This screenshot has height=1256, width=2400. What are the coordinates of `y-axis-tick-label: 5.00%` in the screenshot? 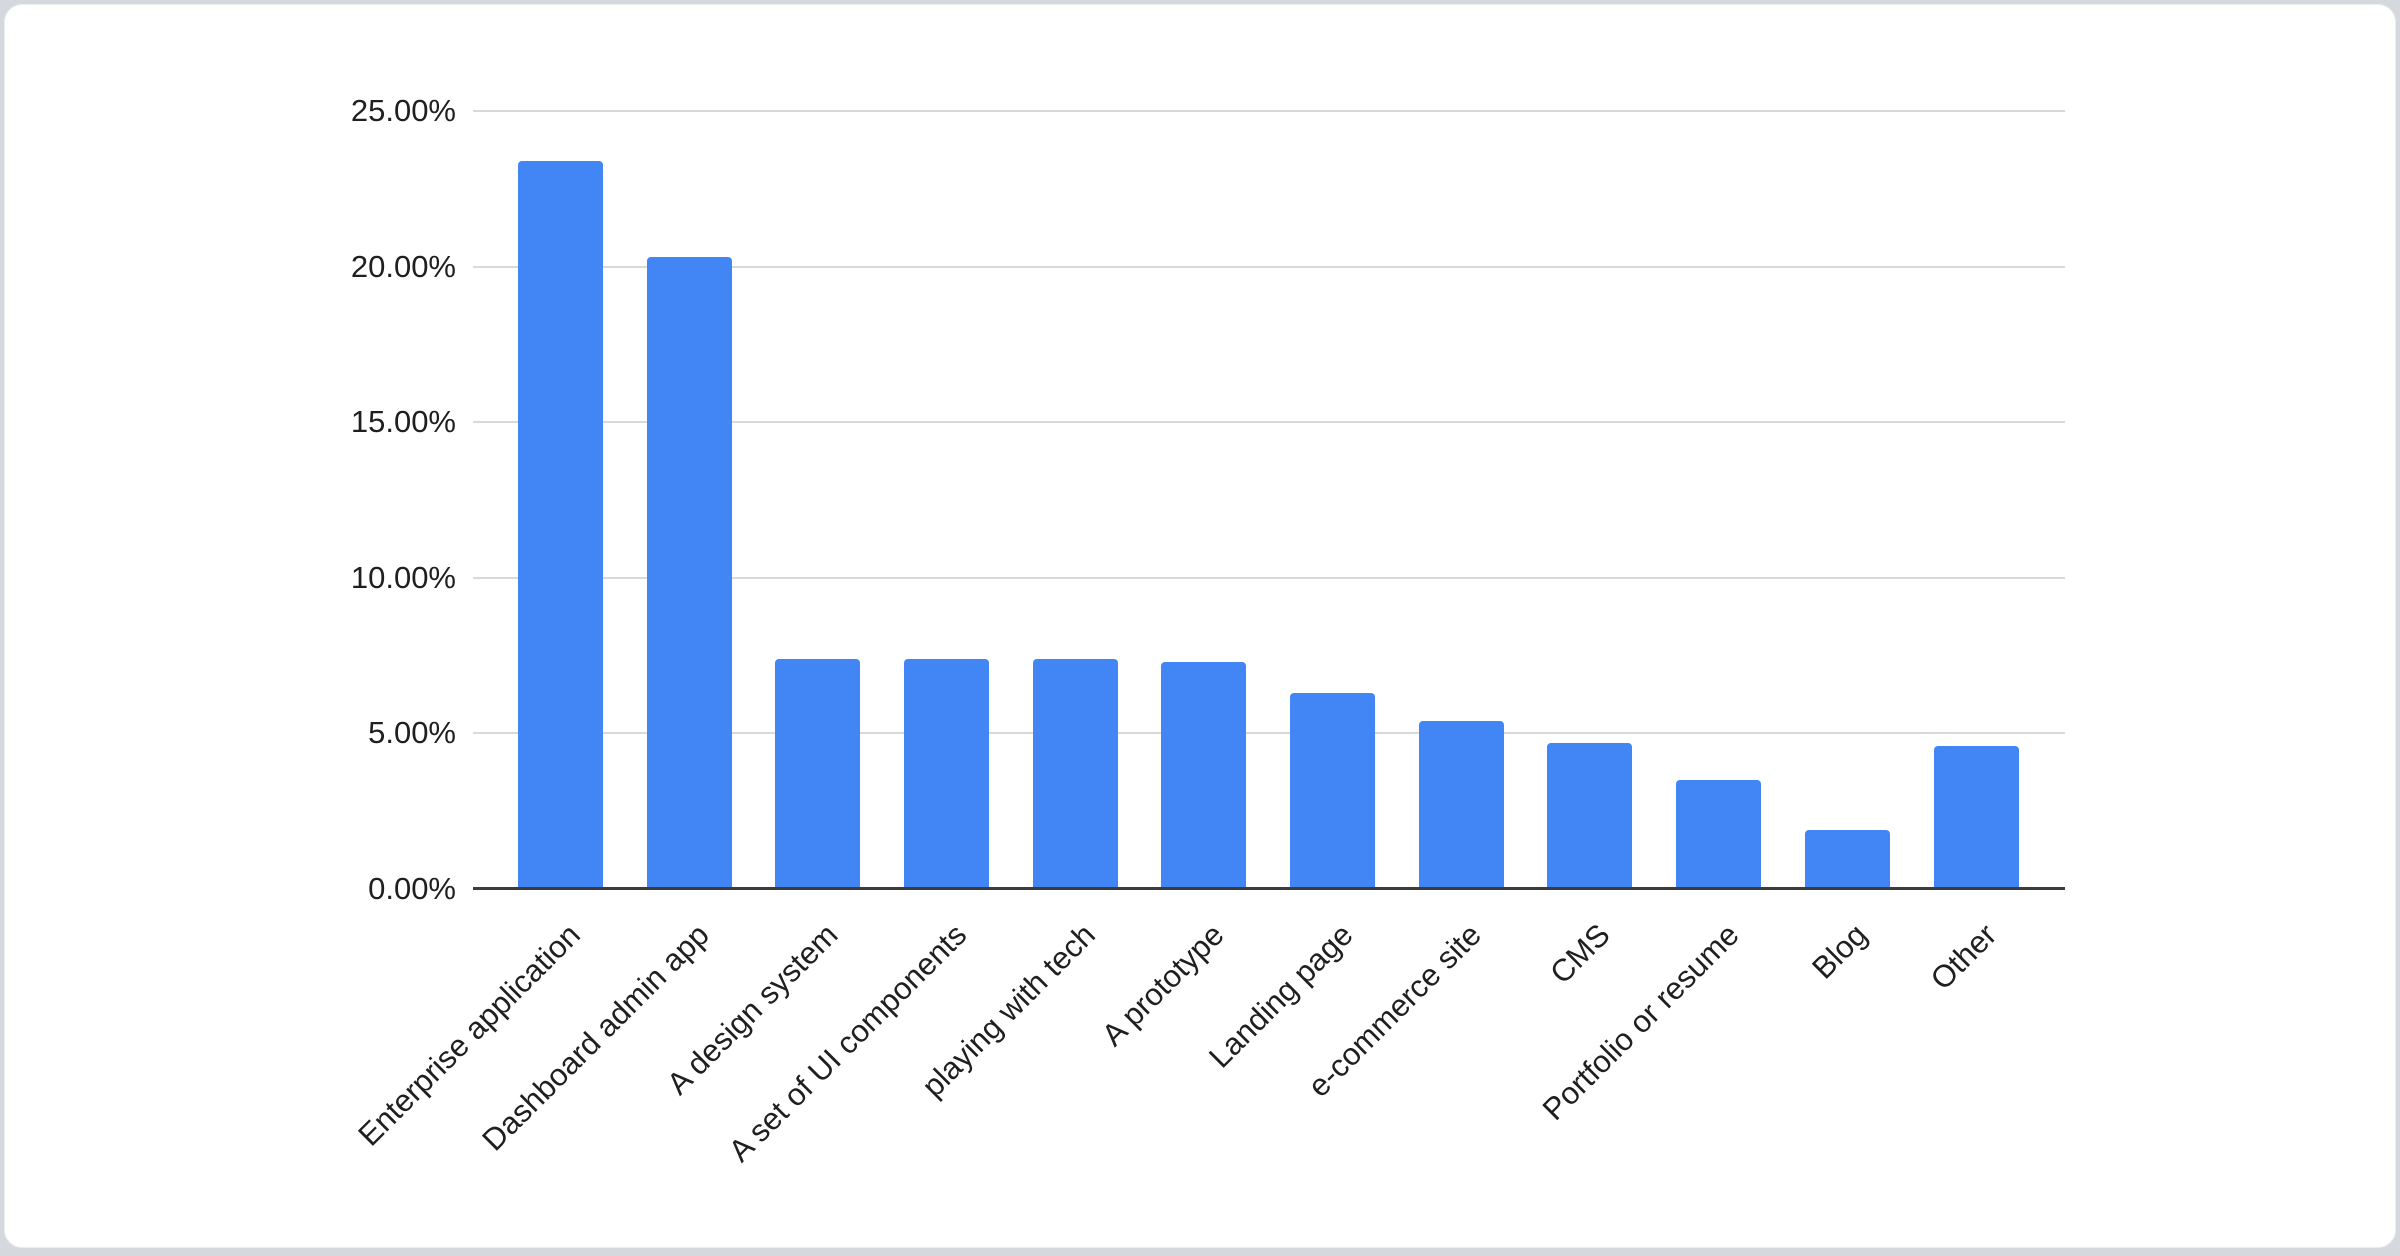 It's located at (412, 733).